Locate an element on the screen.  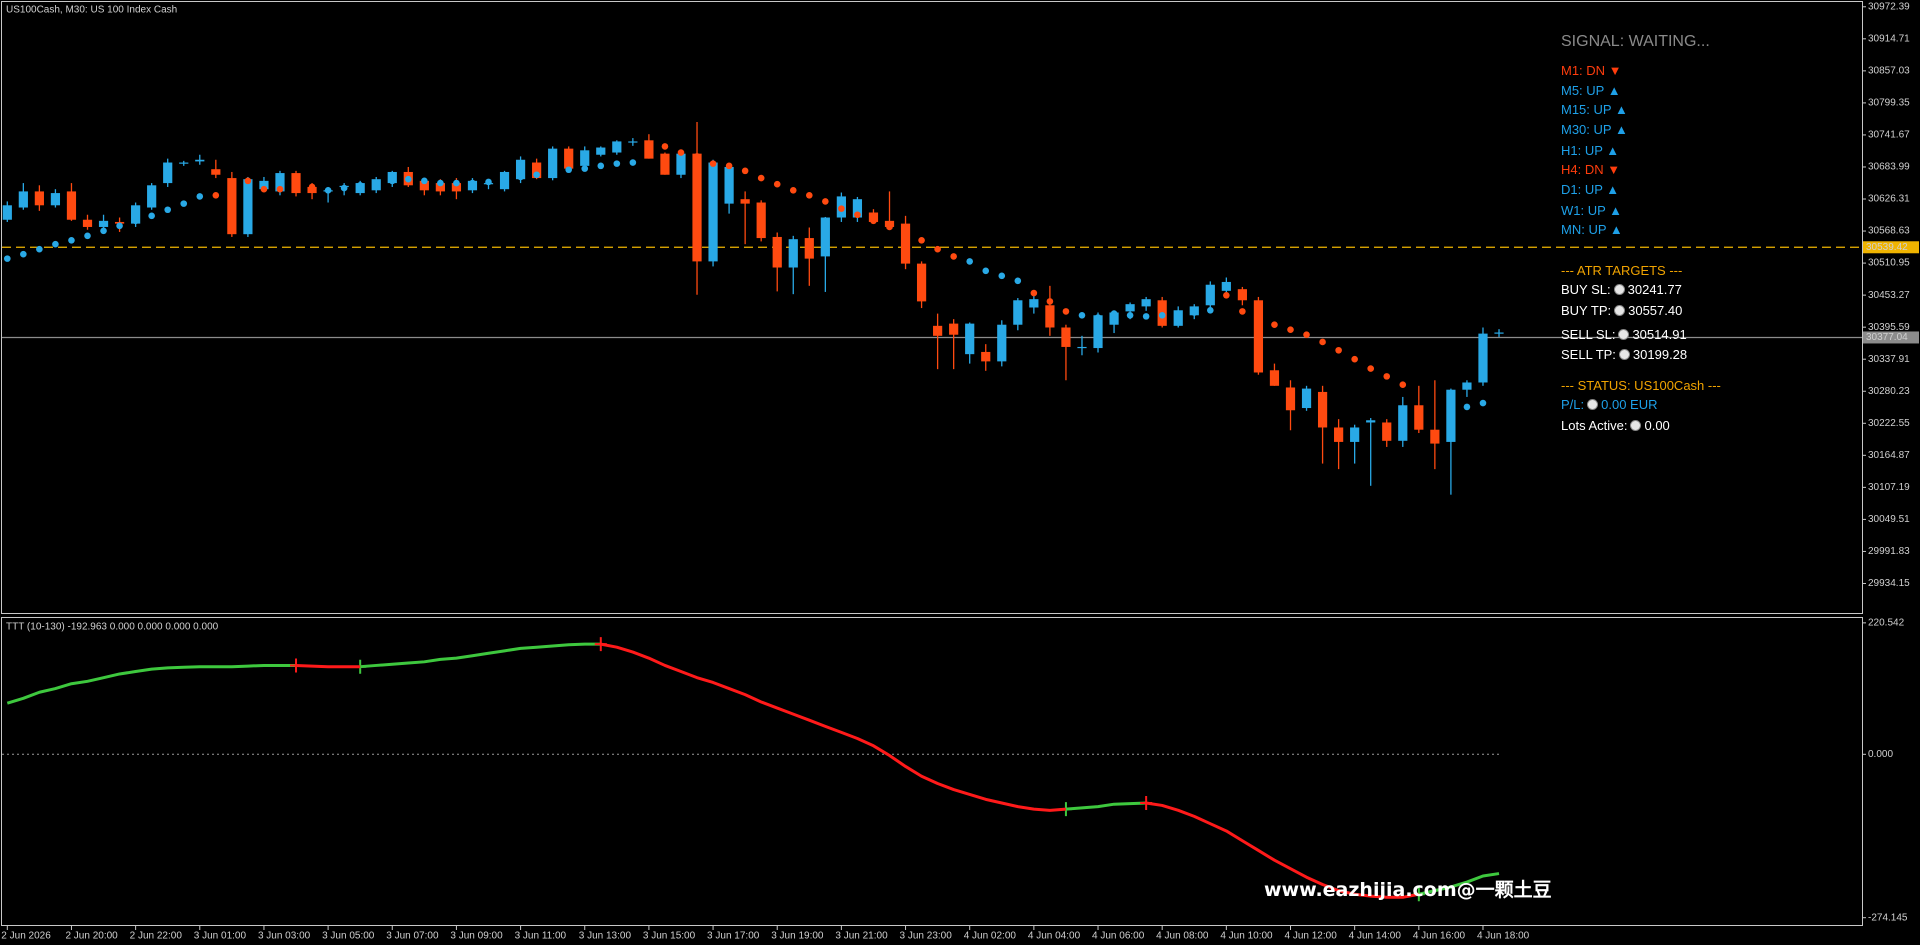
x-tick-label: 3 Jun 05:00 is located at coordinates (348, 936).